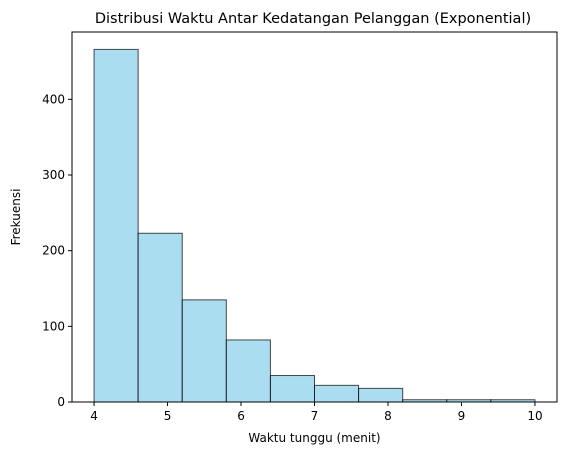  I want to click on x-axis-label: Waktu tunggu (menit), so click(314, 438).